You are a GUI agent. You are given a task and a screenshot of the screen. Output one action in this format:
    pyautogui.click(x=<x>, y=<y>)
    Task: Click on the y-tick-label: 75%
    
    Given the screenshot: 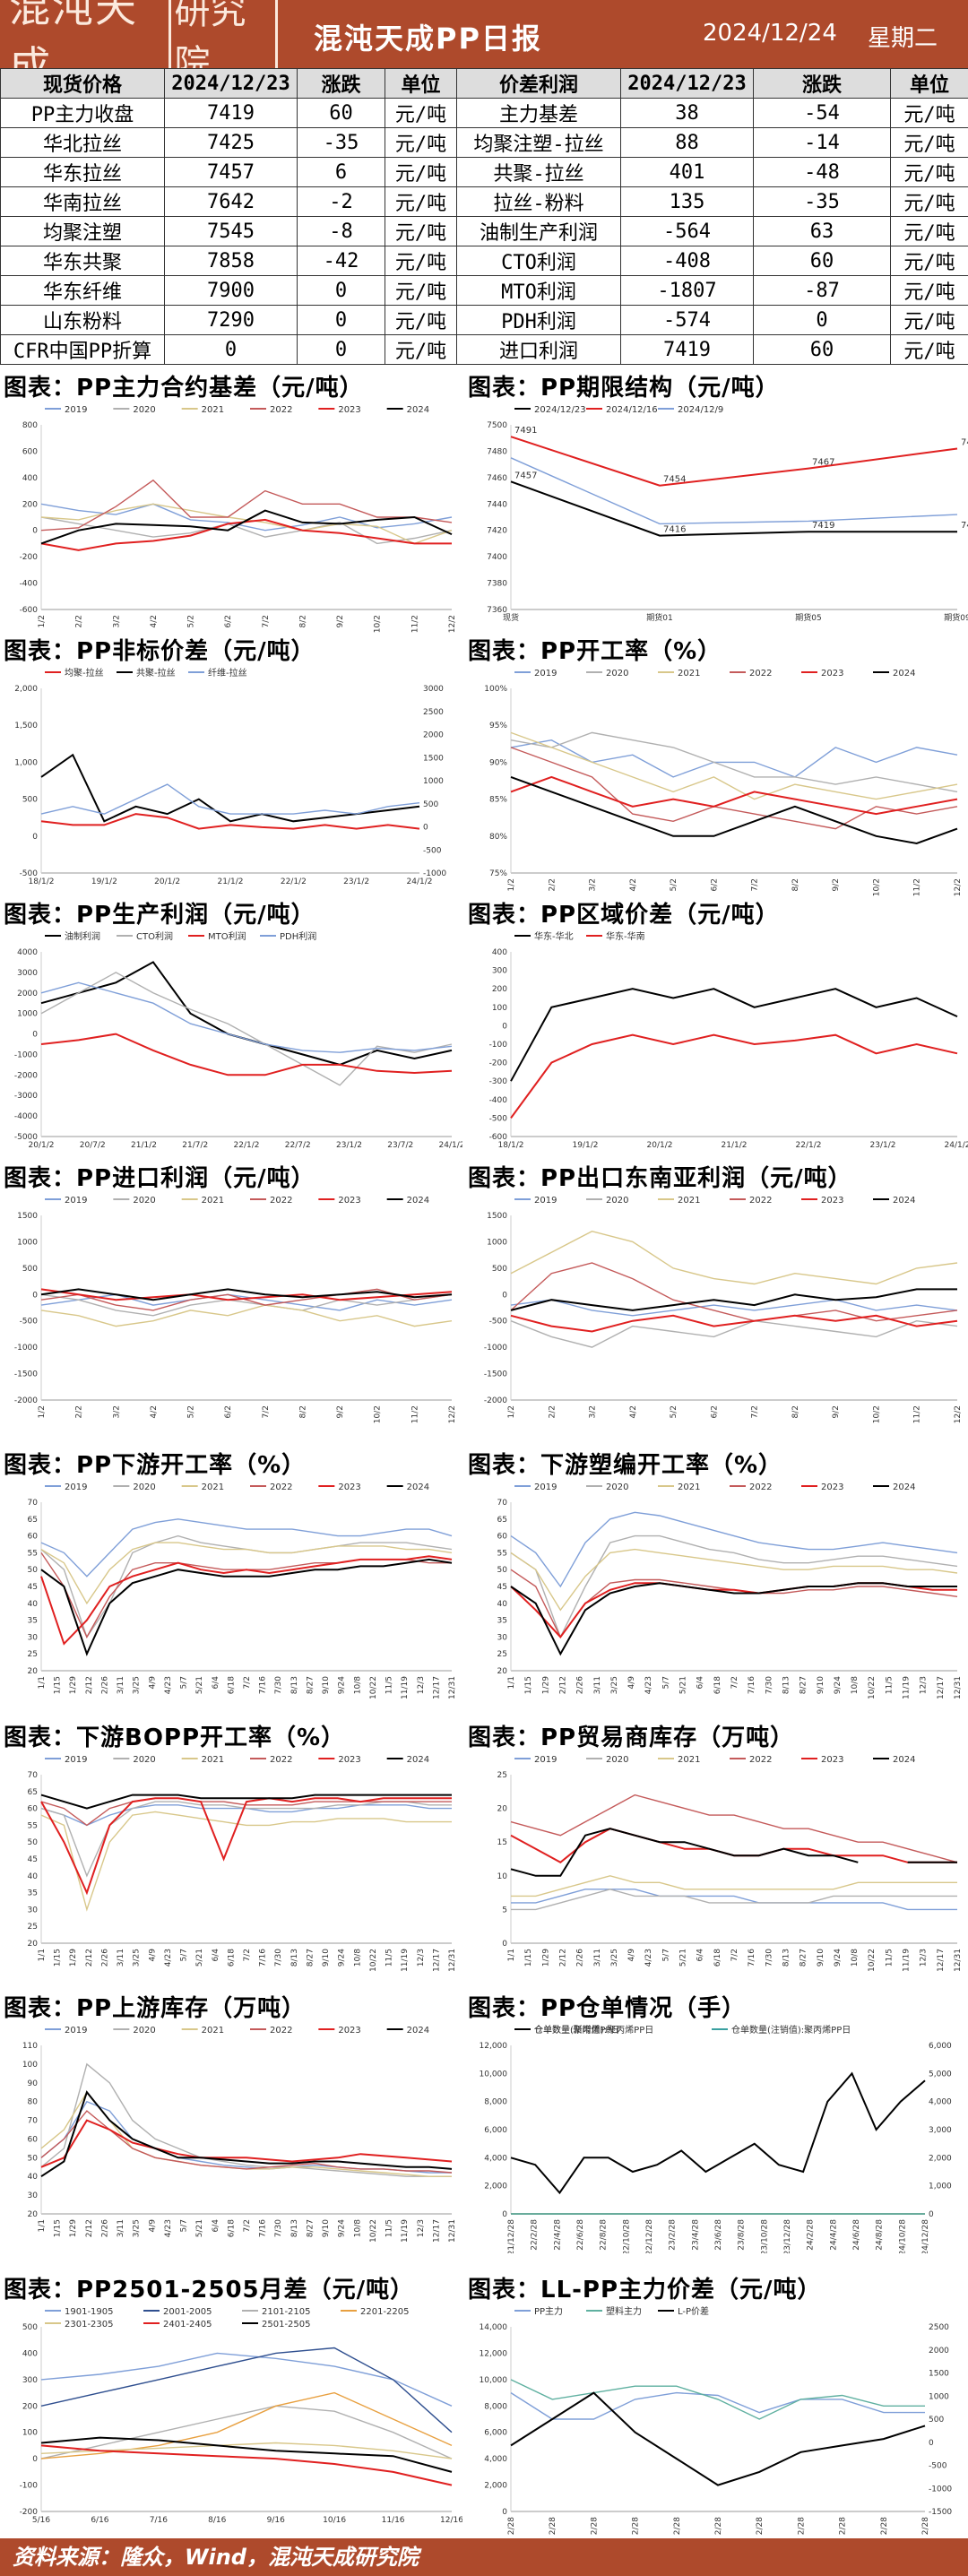 What is the action you would take?
    pyautogui.click(x=498, y=873)
    